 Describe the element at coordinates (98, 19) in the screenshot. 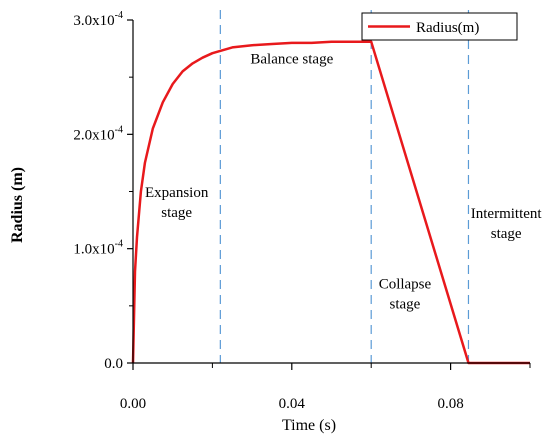

I see `y-tick-label: 3.0x10⁻⁴` at that location.